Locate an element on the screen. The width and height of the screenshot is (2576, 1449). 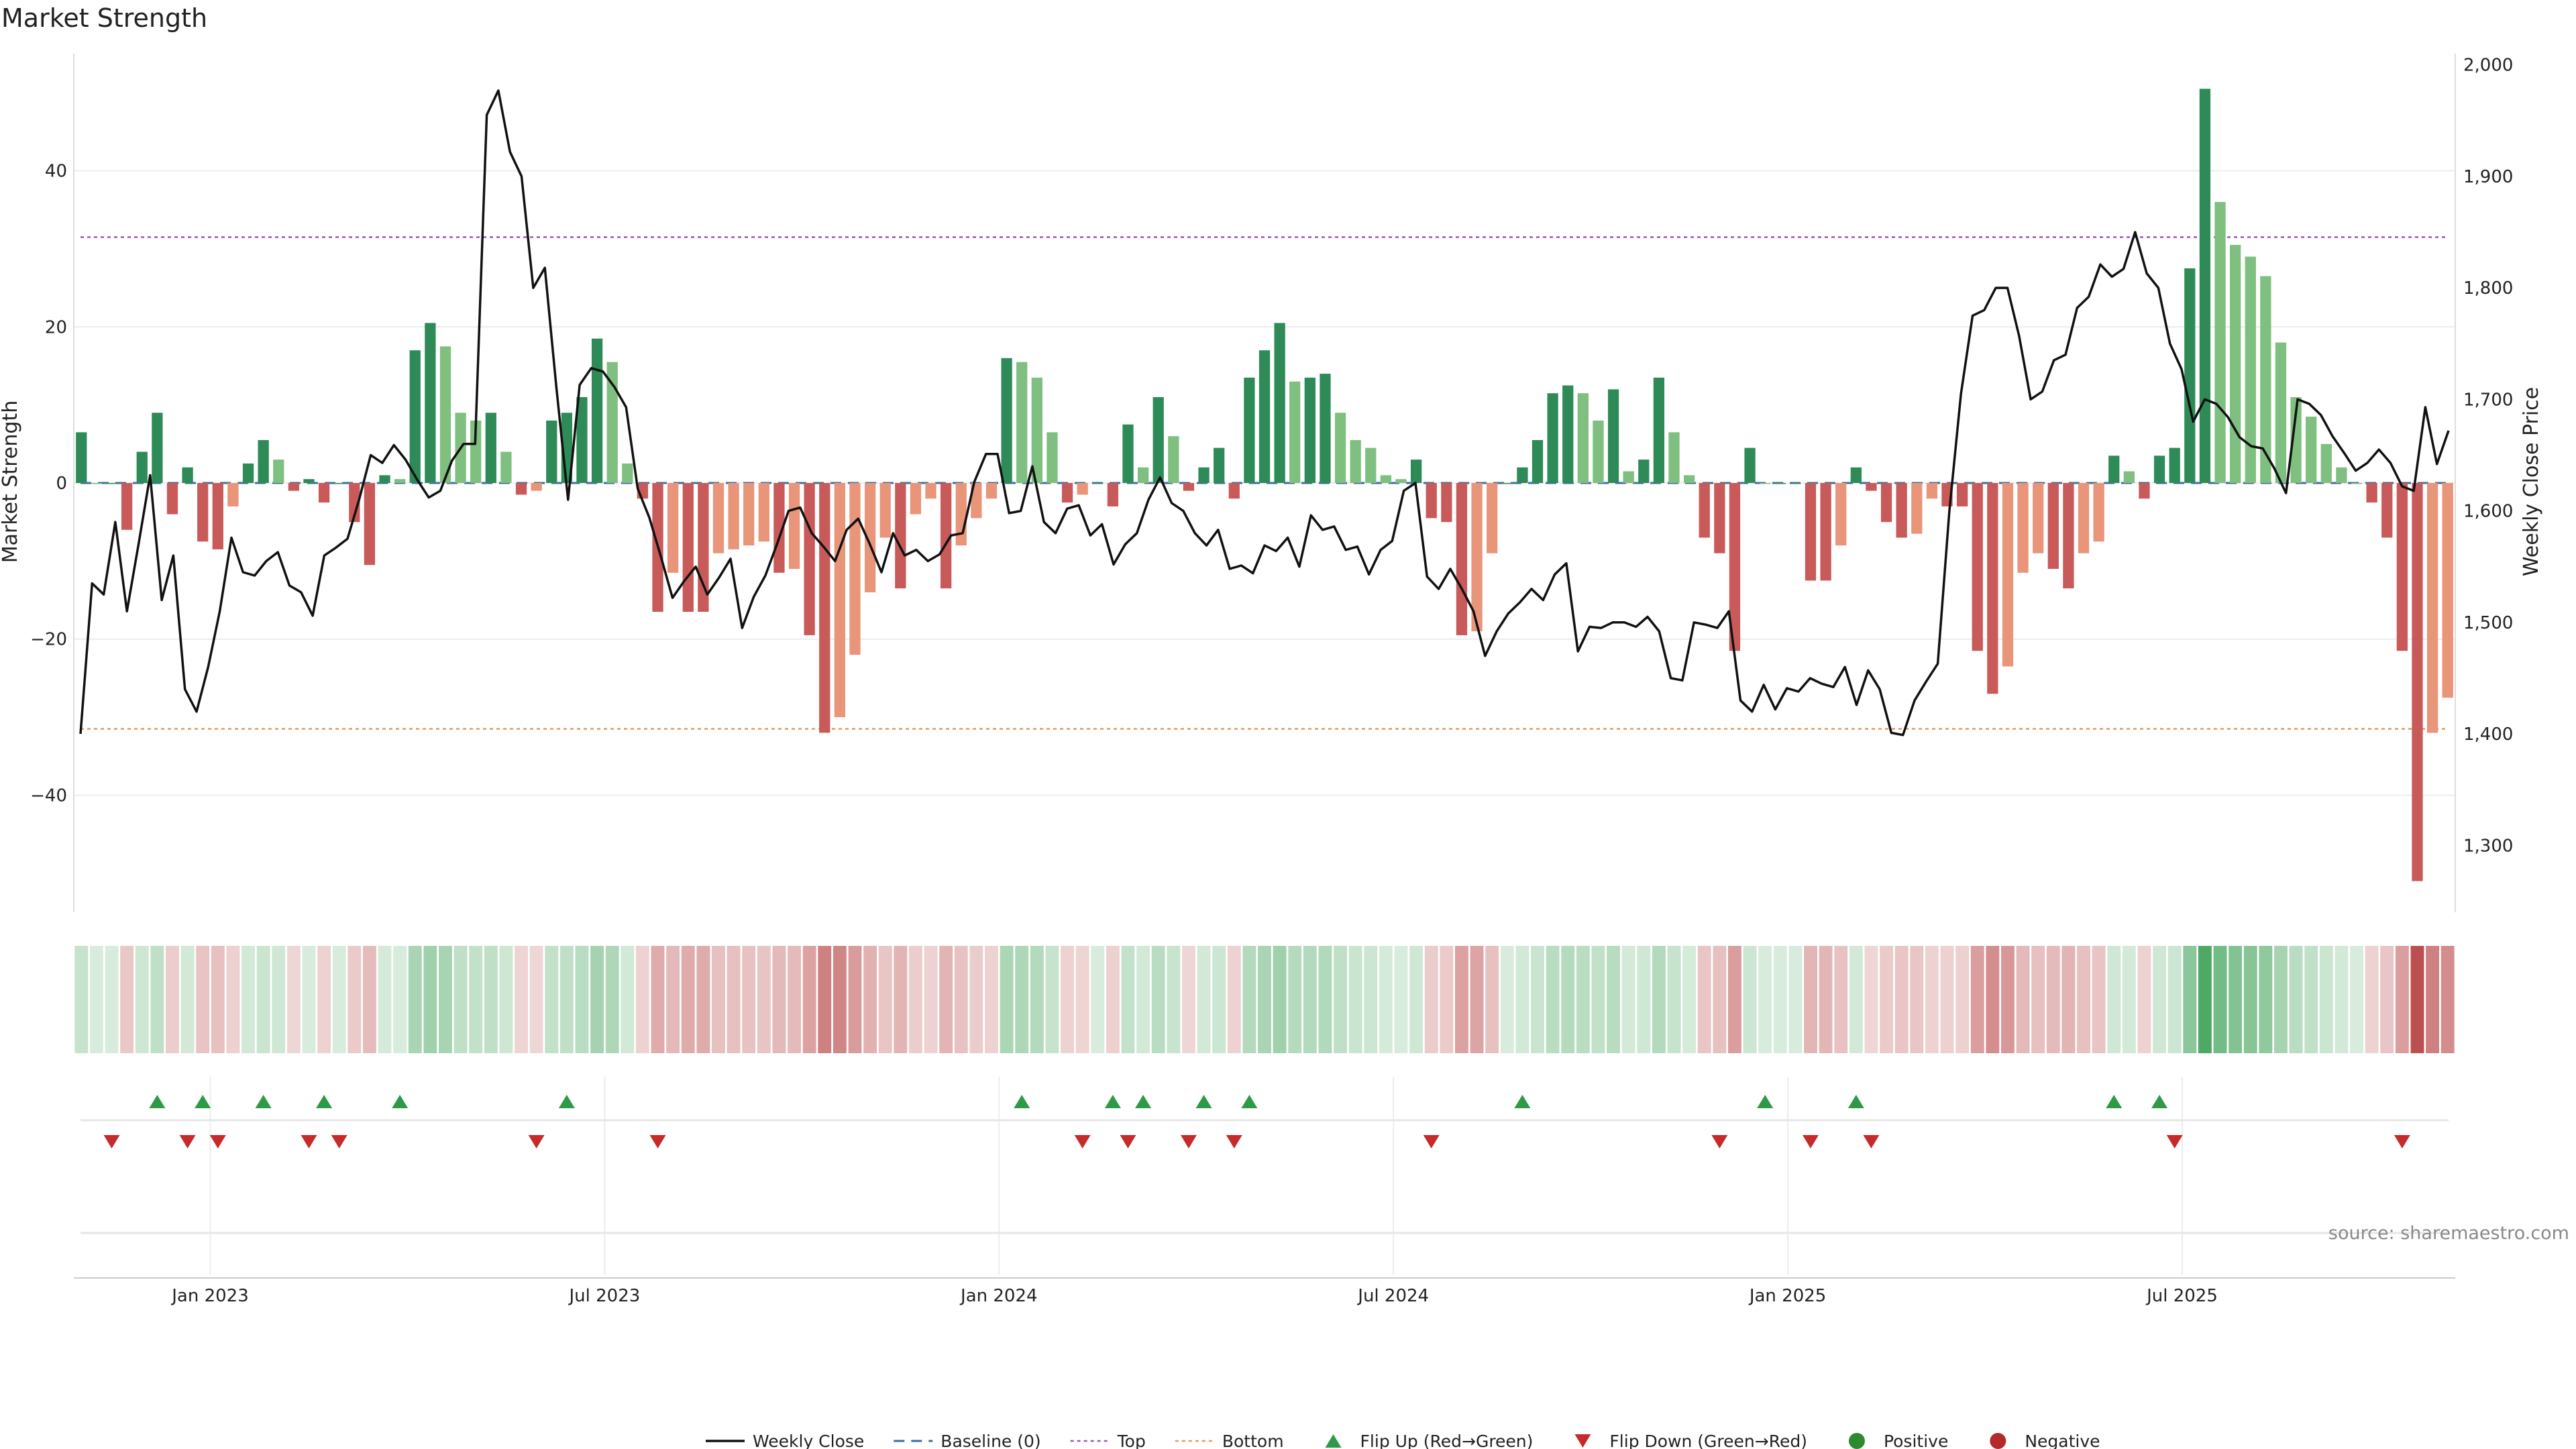
x-tick-label: Jul 2023 is located at coordinates (604, 1296).